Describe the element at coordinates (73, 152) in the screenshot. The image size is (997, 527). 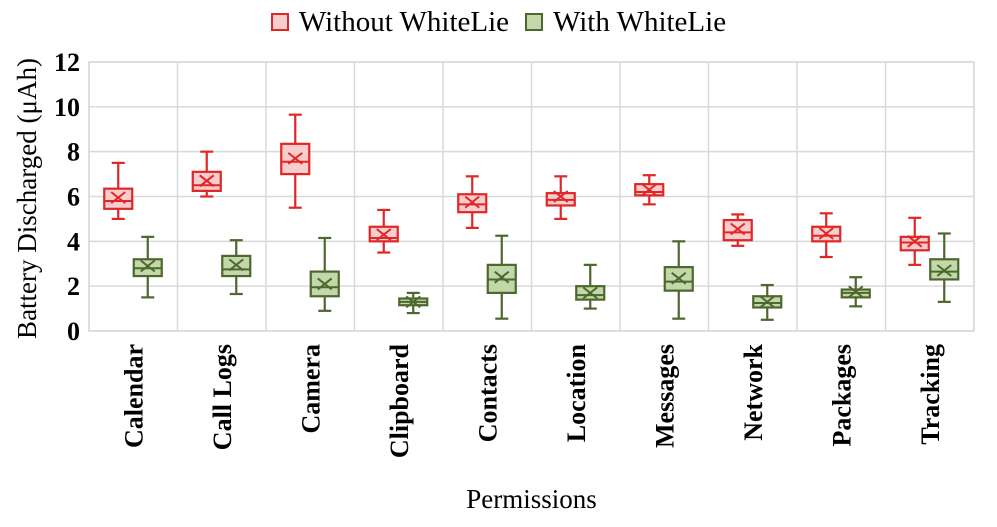
I see `y-tick-label: 8` at that location.